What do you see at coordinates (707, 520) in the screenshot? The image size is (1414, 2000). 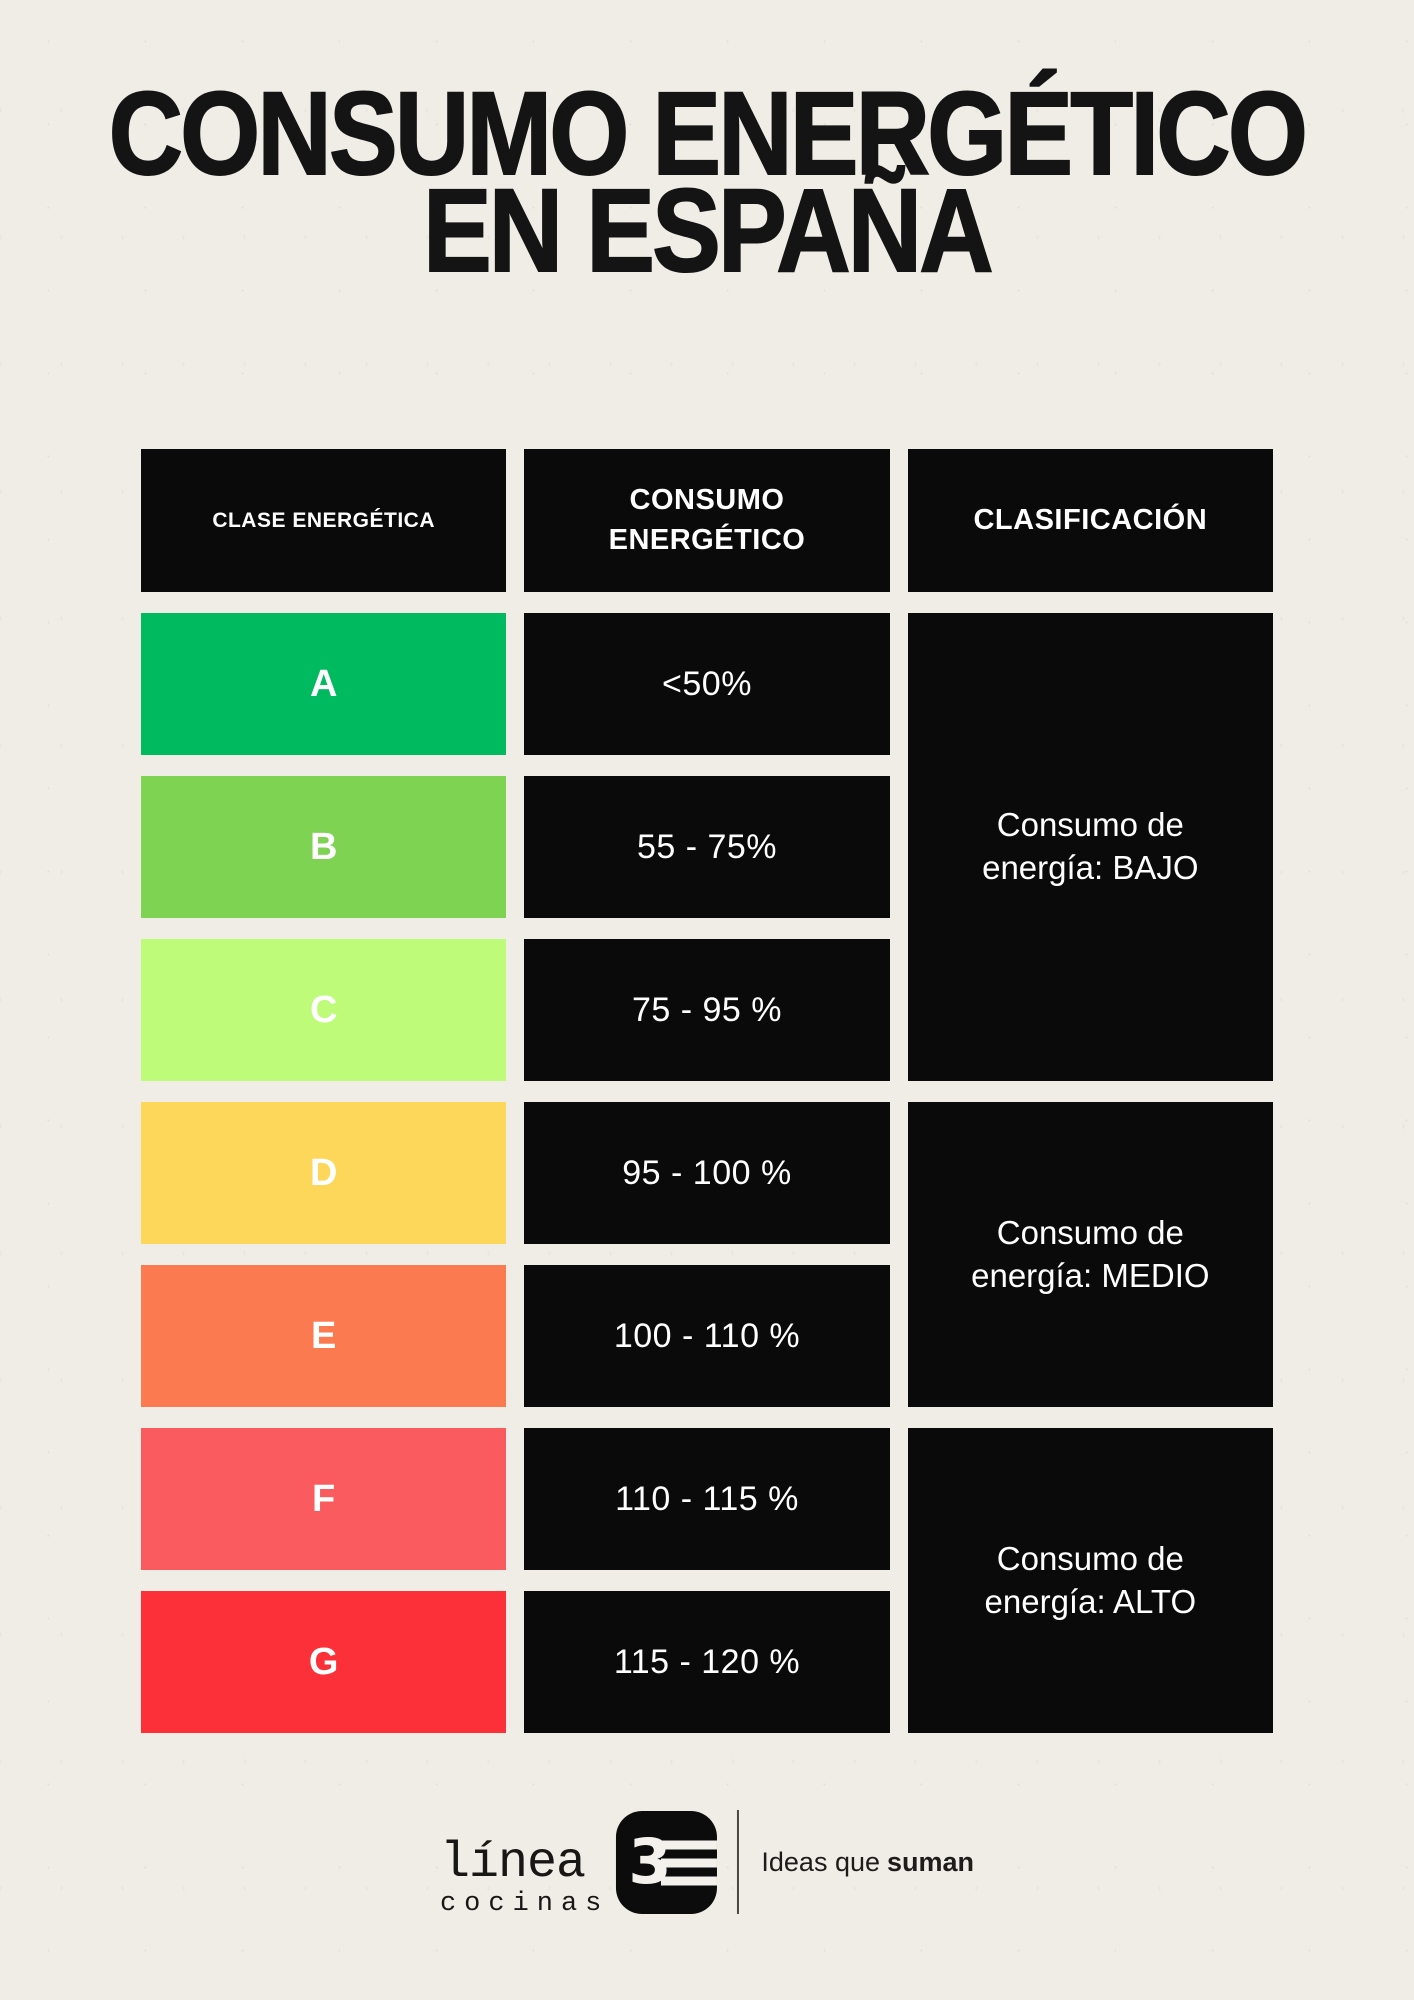 I see `header-consumo-energetico: CONSUMO ENERGÉTICO` at bounding box center [707, 520].